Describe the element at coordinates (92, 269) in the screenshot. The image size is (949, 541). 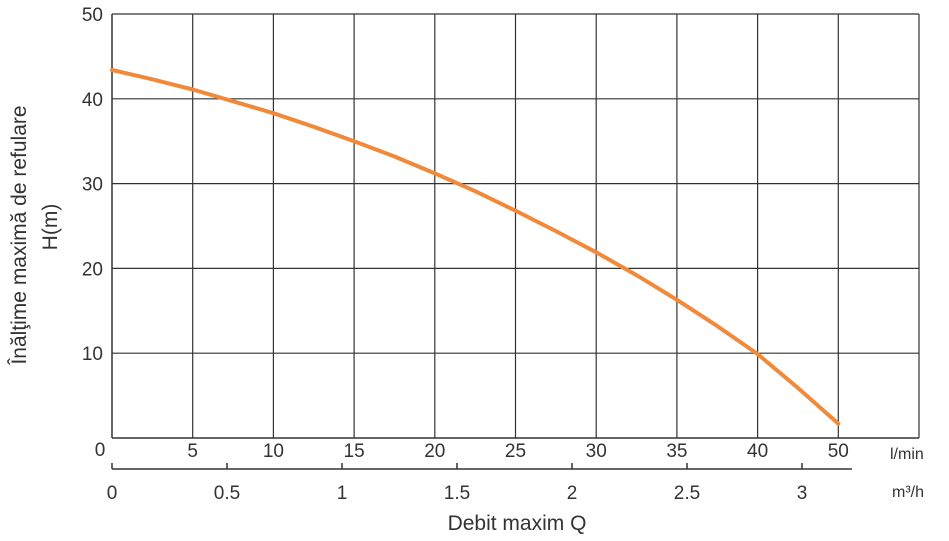
I see `y-tick-label: 20` at that location.